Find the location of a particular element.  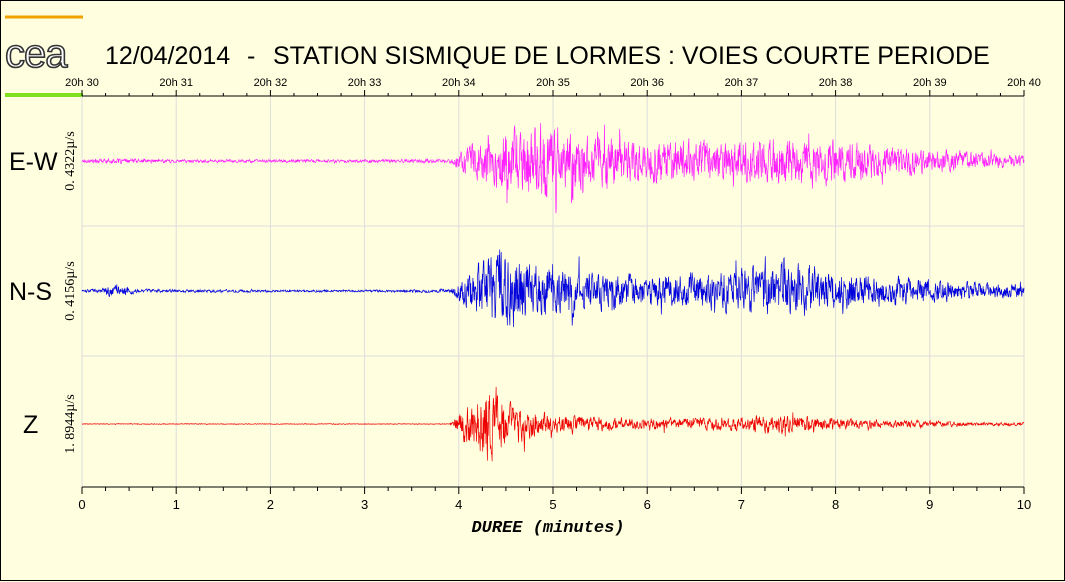

top-tick-label: 20h 31 is located at coordinates (176, 83).